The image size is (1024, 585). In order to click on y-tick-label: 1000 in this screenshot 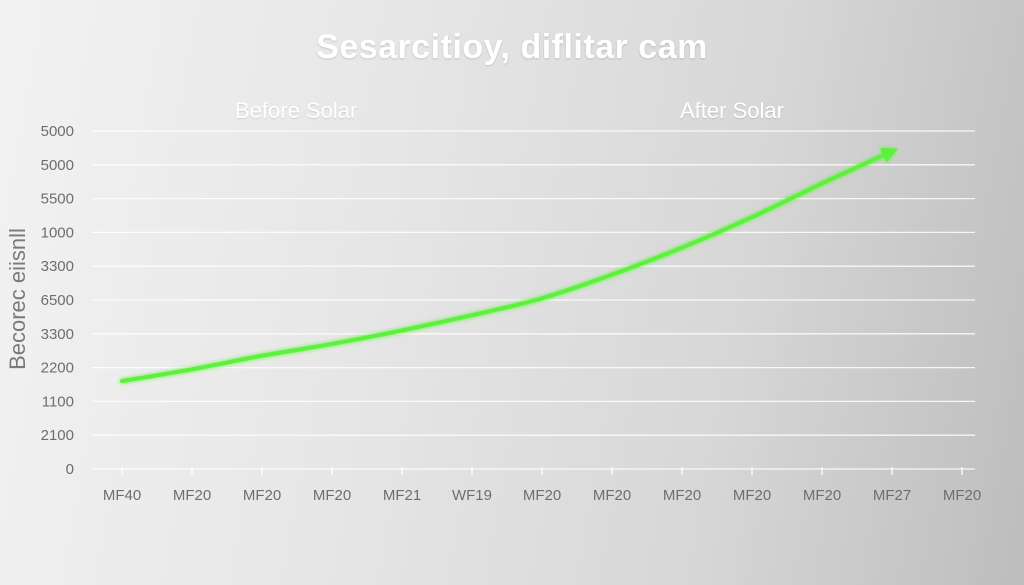, I will do `click(57, 232)`.